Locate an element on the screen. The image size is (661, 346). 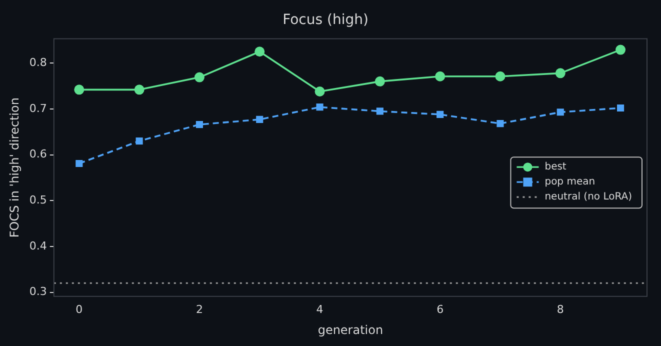
y-tick-label: 0.7 is located at coordinates (38, 108).